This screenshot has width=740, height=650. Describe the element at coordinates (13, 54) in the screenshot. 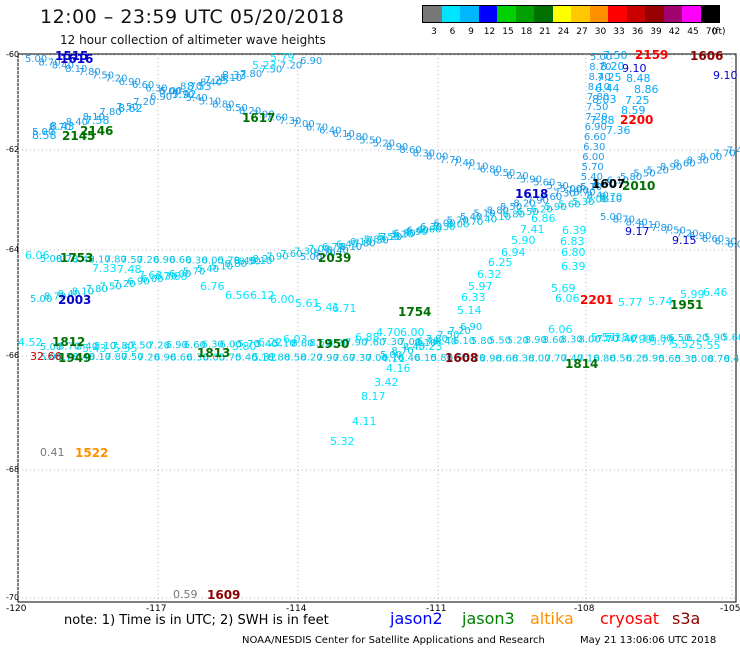

I see `latitude-label: -60` at that location.